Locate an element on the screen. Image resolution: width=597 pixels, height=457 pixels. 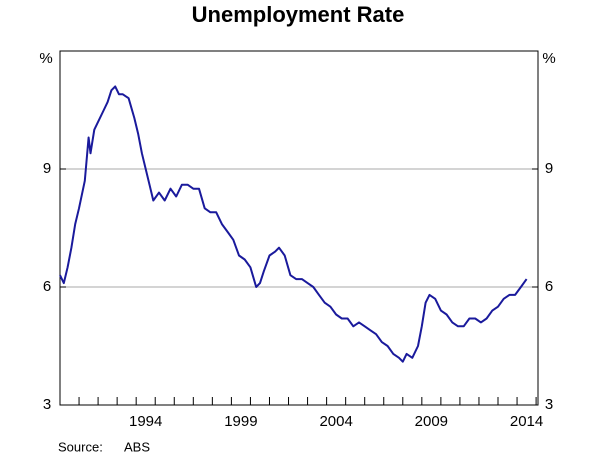
y-unit-right: % is located at coordinates (548, 58).